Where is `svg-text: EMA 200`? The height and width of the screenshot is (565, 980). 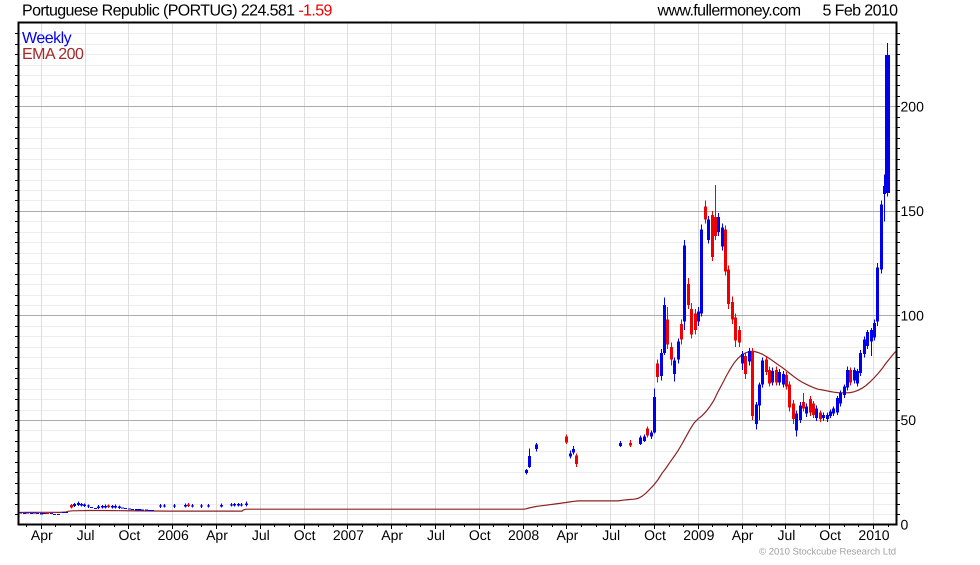
svg-text: EMA 200 is located at coordinates (53, 54).